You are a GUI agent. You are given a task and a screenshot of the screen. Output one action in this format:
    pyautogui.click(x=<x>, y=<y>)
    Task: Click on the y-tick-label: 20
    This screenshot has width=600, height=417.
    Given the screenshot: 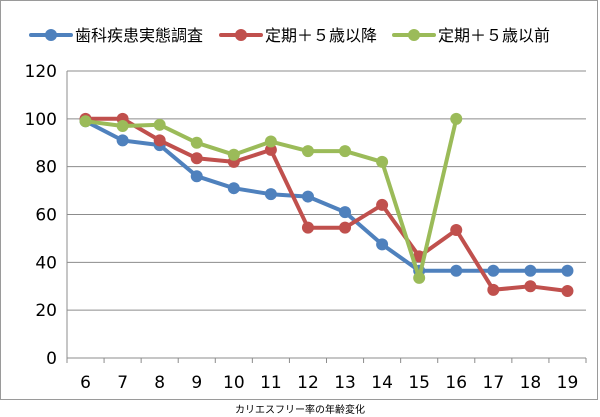 What is the action you would take?
    pyautogui.click(x=46, y=311)
    